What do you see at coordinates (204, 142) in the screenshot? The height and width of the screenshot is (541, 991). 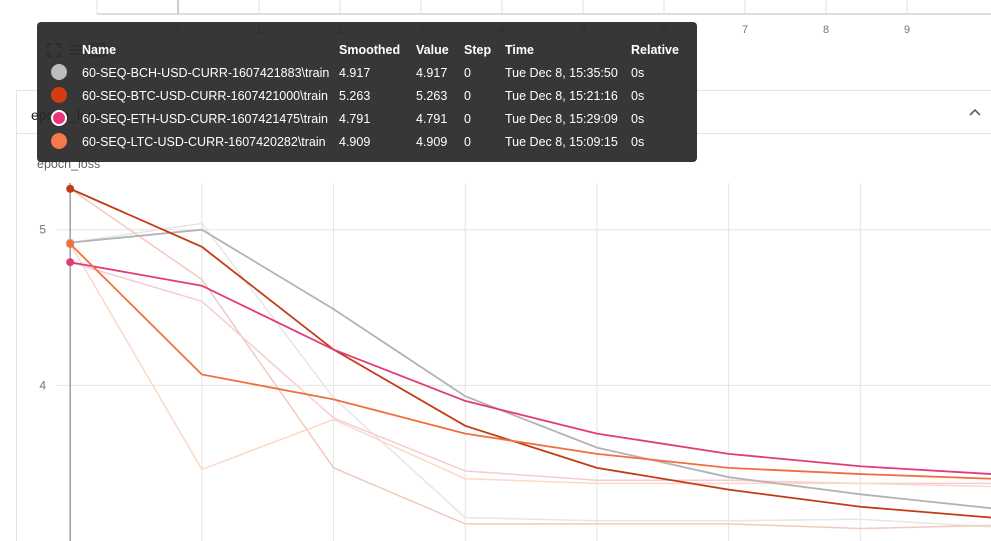 I see `run-name: 60-SEQ-LTC-USD-CURR-1607420282\train` at bounding box center [204, 142].